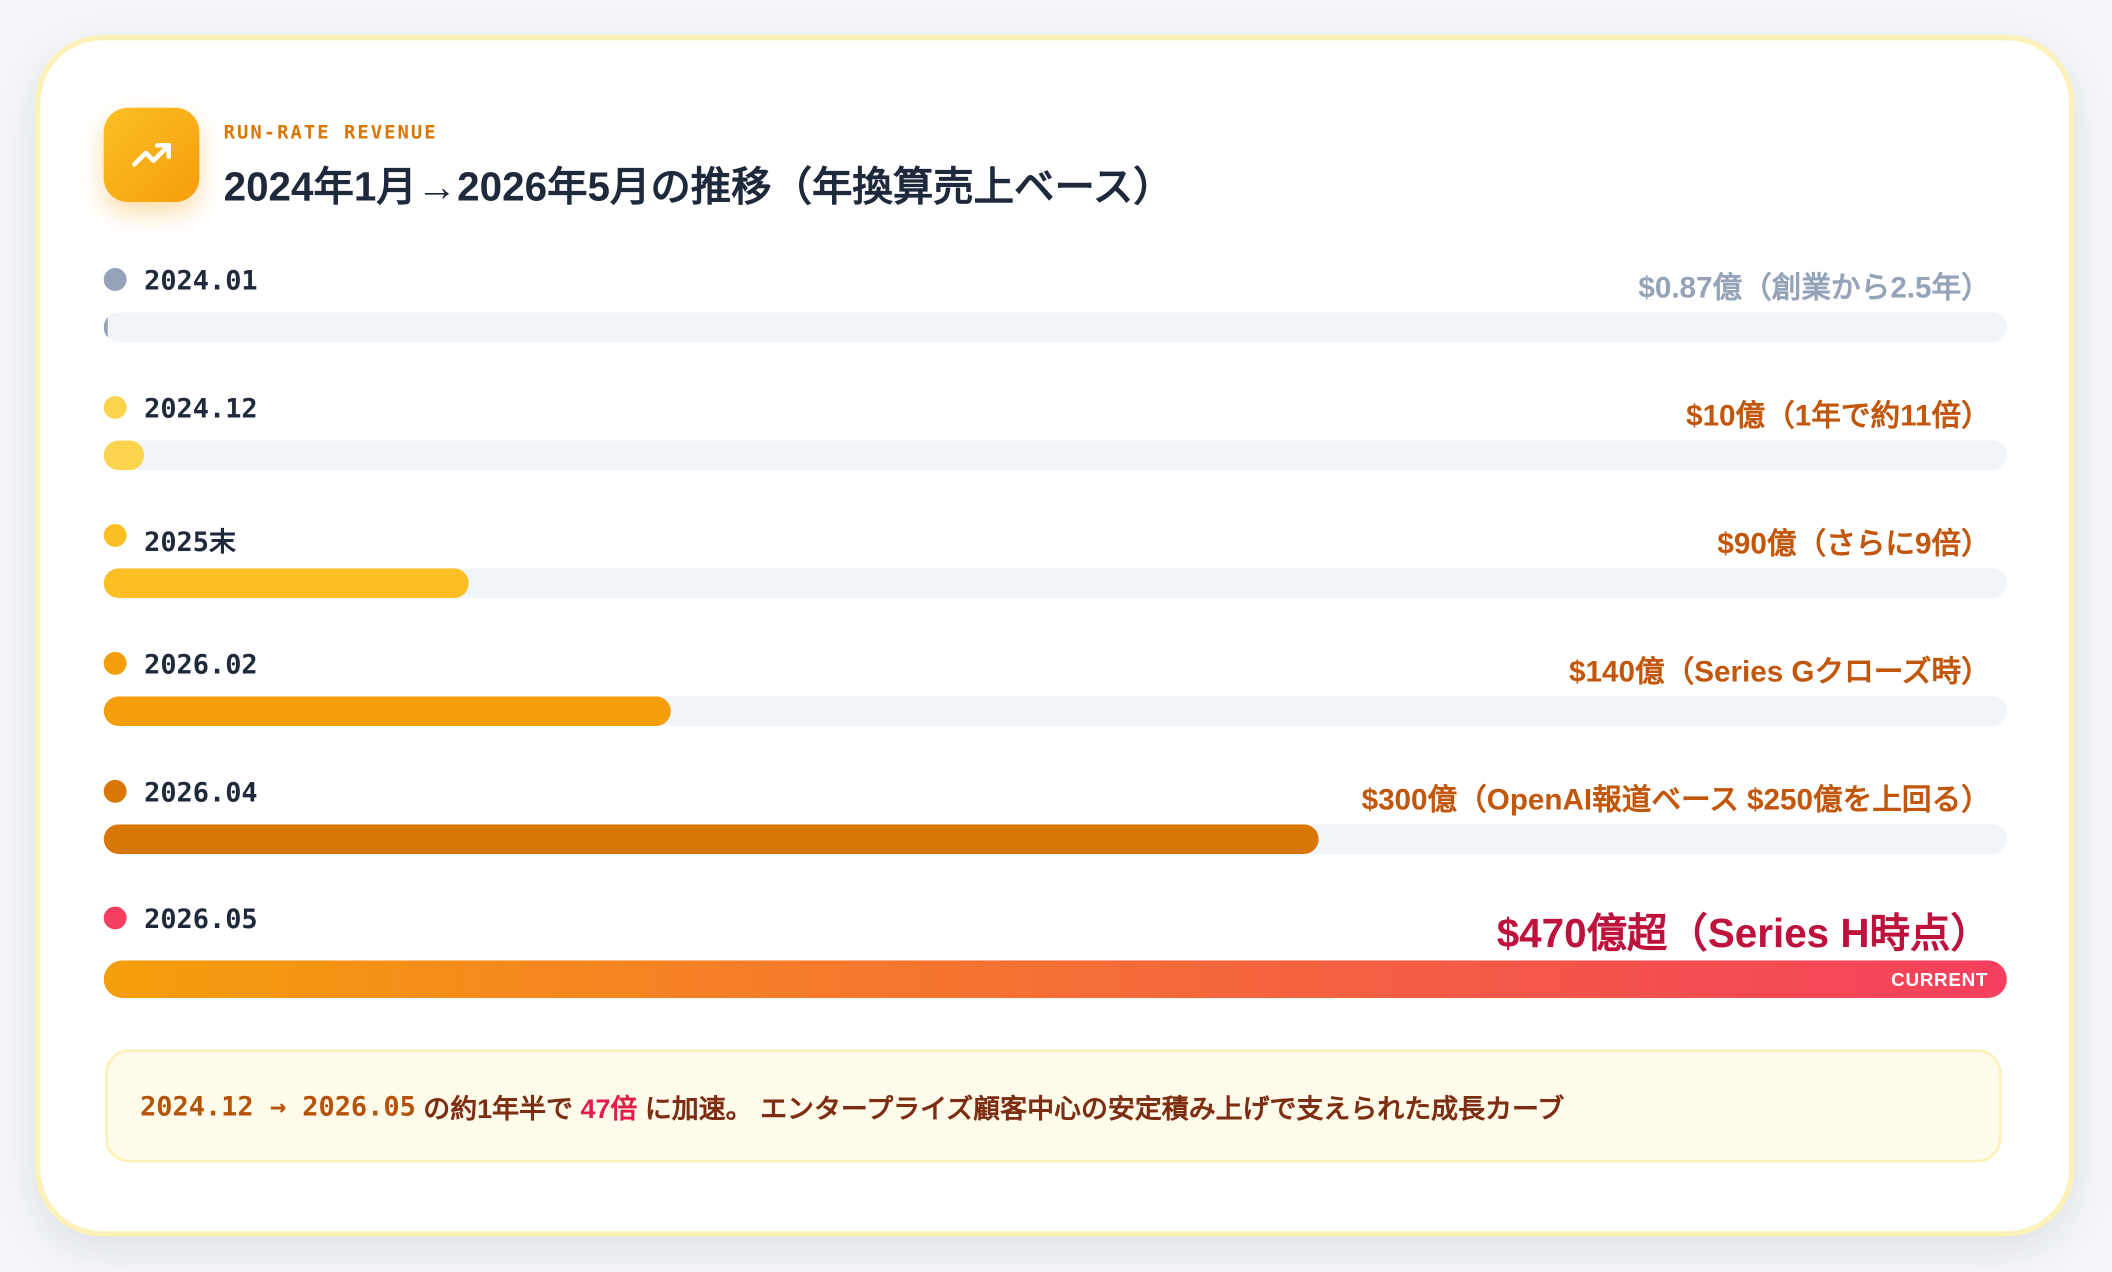 The height and width of the screenshot is (1272, 2112). Describe the element at coordinates (201, 280) in the screenshot. I see `category-label: 2024.01` at that location.